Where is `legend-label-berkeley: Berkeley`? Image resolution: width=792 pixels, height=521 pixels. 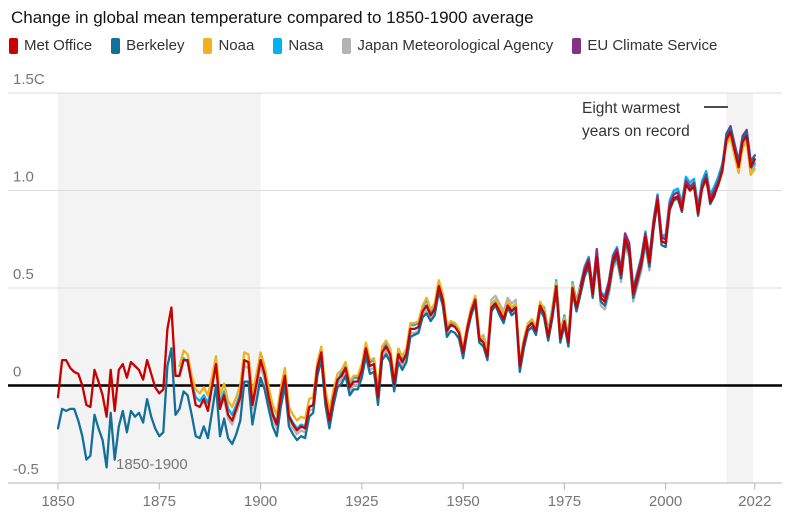
legend-label-berkeley: Berkeley is located at coordinates (155, 45).